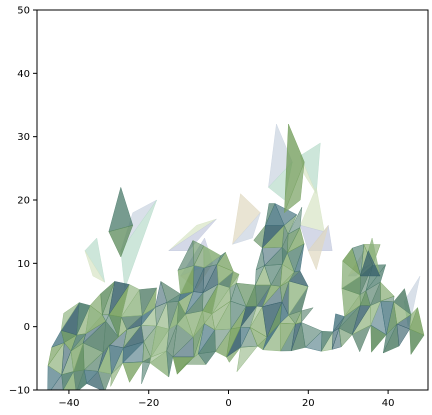  What do you see at coordinates (308, 403) in the screenshot?
I see `x-tick-label: 20` at bounding box center [308, 403].